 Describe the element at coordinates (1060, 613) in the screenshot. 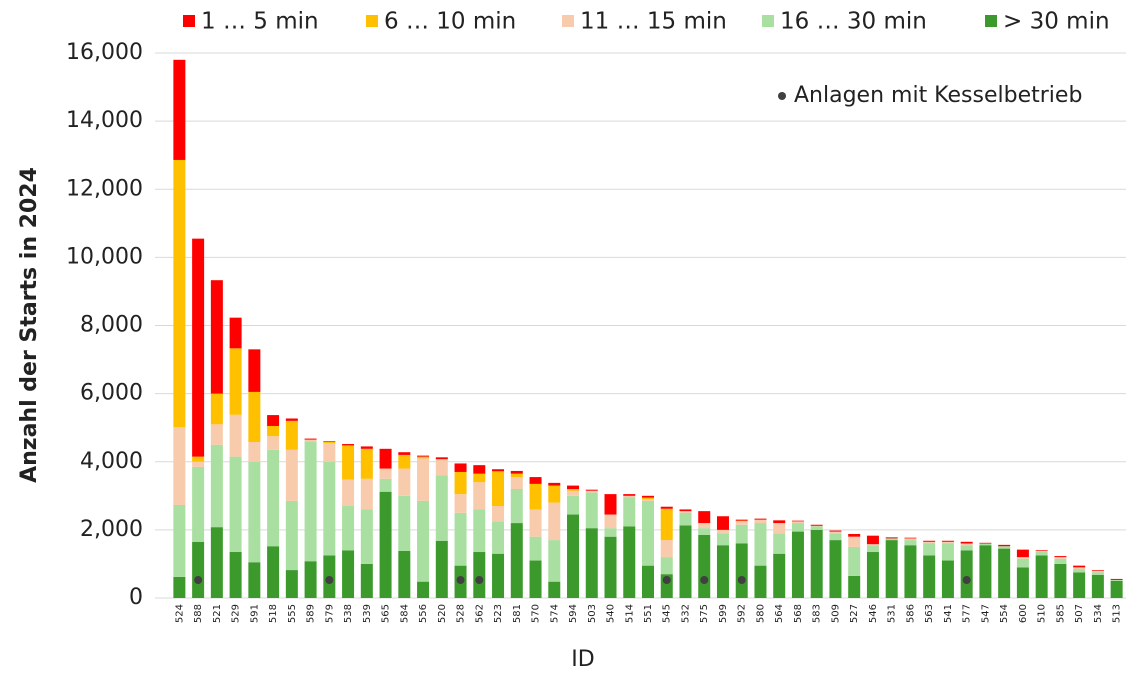

I see `x-tick-label: 585` at that location.